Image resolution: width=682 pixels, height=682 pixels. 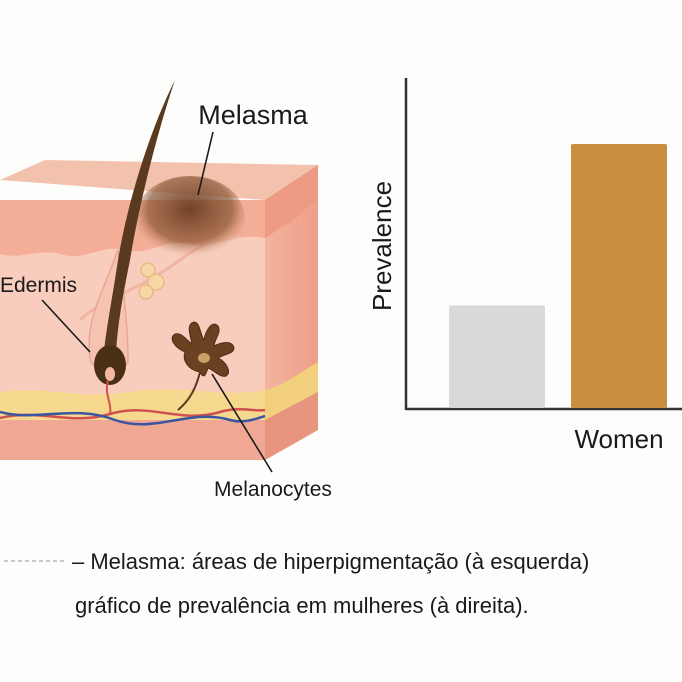 I want to click on blood-vessel-red, so click(x=133, y=414).